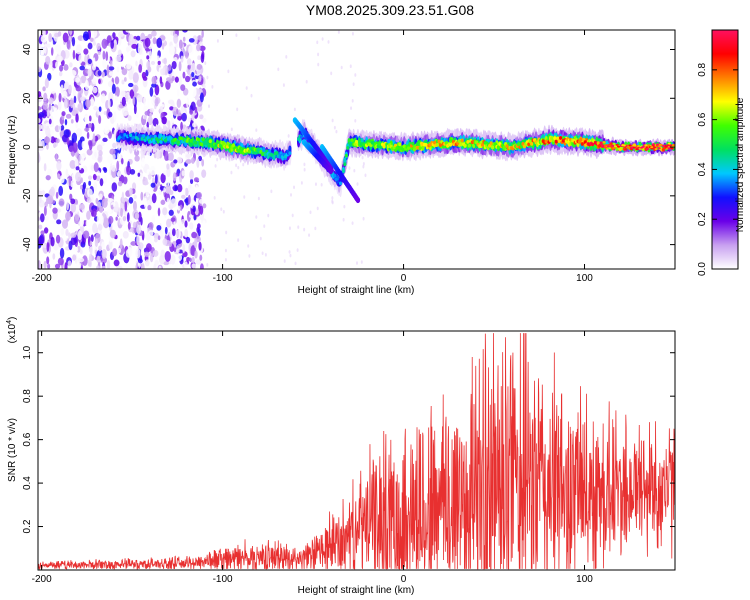 The height and width of the screenshot is (600, 750). What do you see at coordinates (390, 10) in the screenshot?
I see `chart-title: YM08.2025.309.23.51.G08` at bounding box center [390, 10].